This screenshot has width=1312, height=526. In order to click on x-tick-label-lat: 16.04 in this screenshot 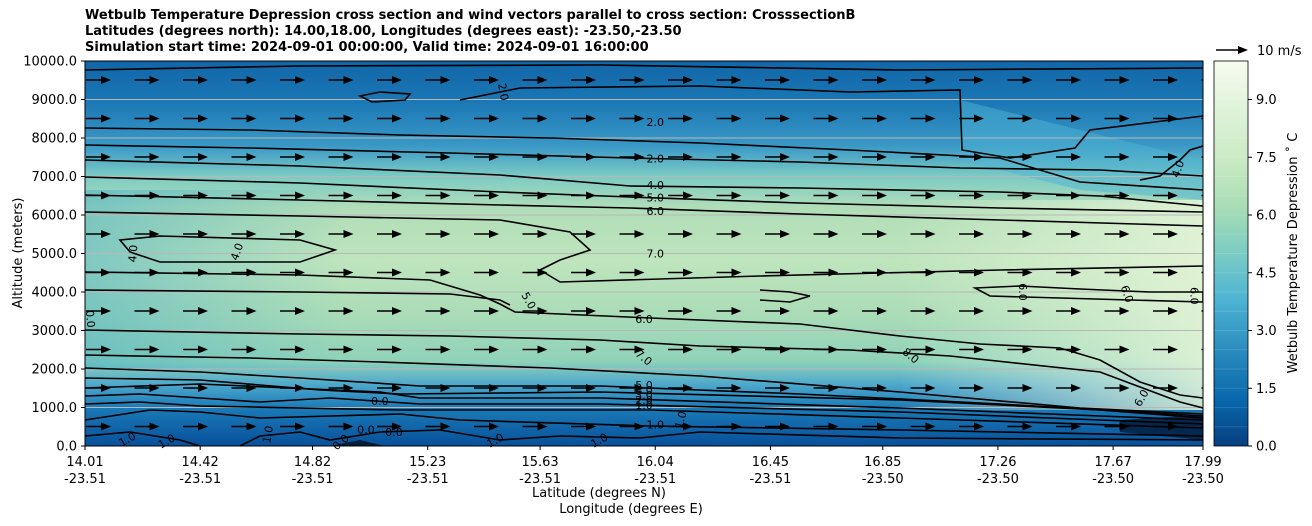, I will do `click(655, 462)`.